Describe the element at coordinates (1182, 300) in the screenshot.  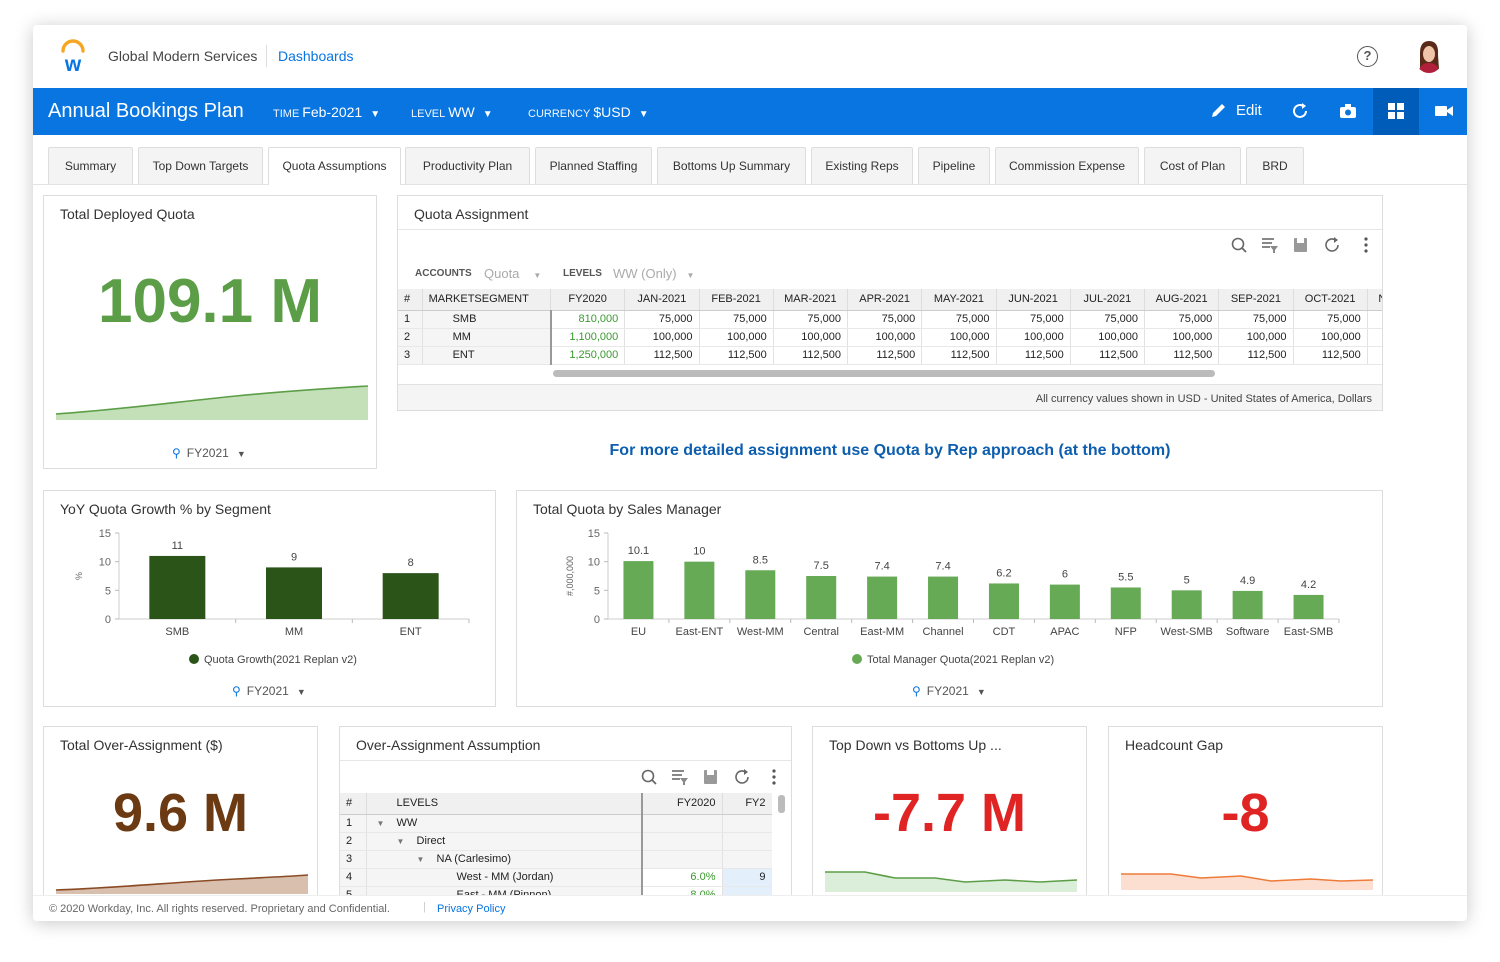
I see `column-header: AUG-2021` at that location.